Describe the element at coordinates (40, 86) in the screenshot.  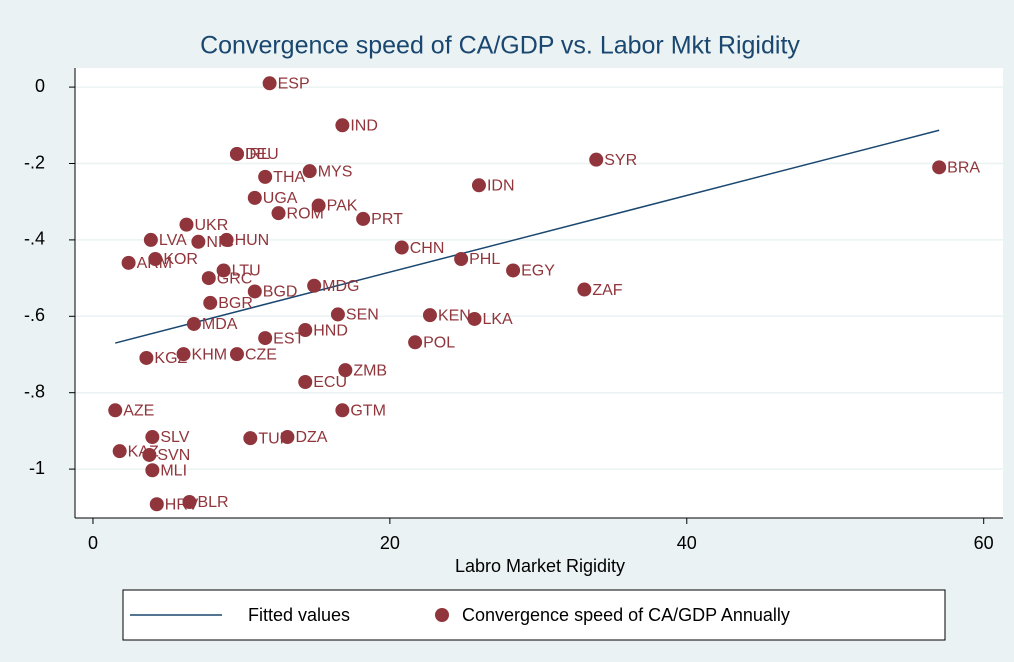
I see `y-tick-label: 0` at that location.